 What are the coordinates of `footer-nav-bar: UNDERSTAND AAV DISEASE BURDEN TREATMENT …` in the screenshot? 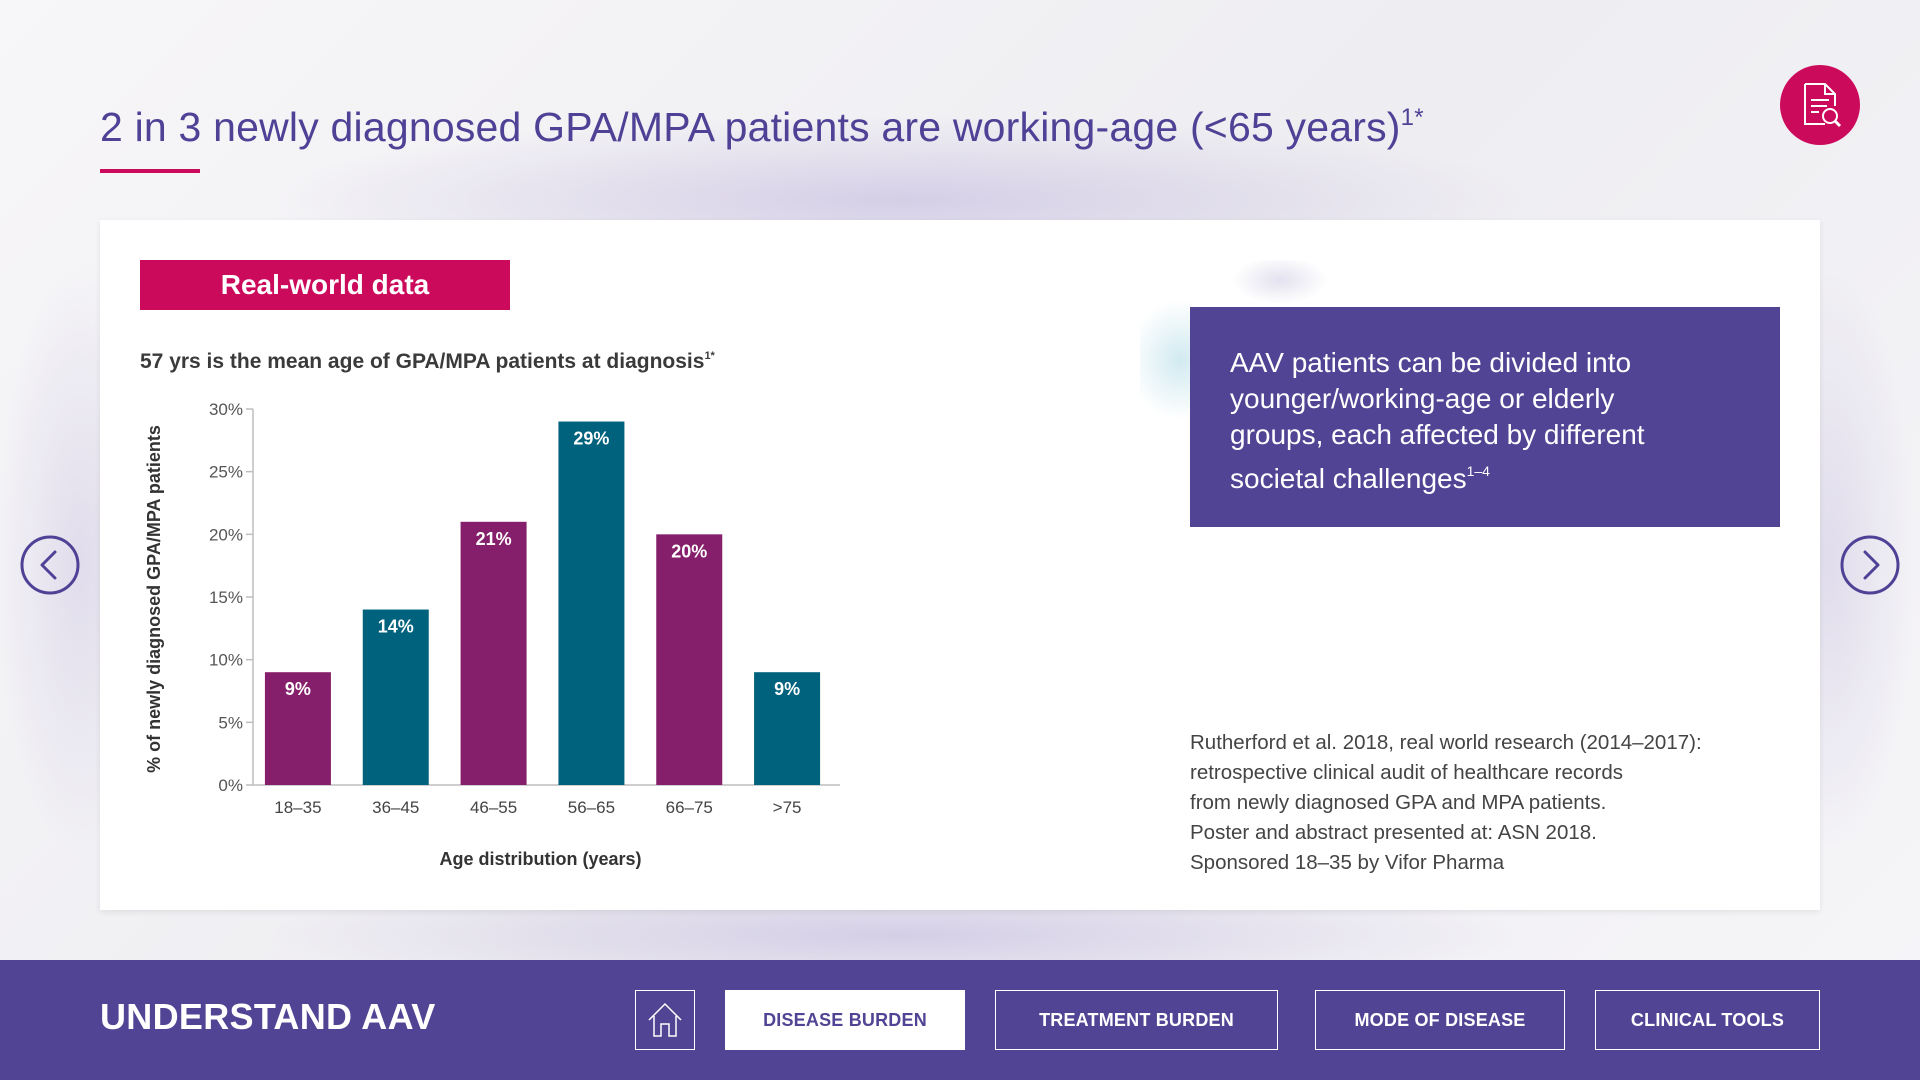 It's located at (960, 1020).